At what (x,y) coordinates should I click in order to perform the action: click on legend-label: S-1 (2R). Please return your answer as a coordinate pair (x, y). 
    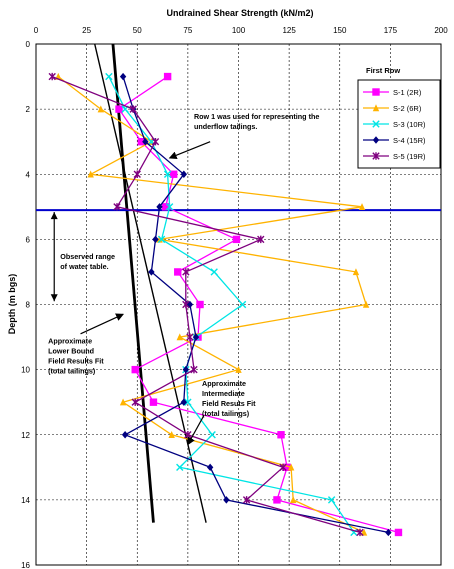
    Looking at the image, I should click on (407, 92).